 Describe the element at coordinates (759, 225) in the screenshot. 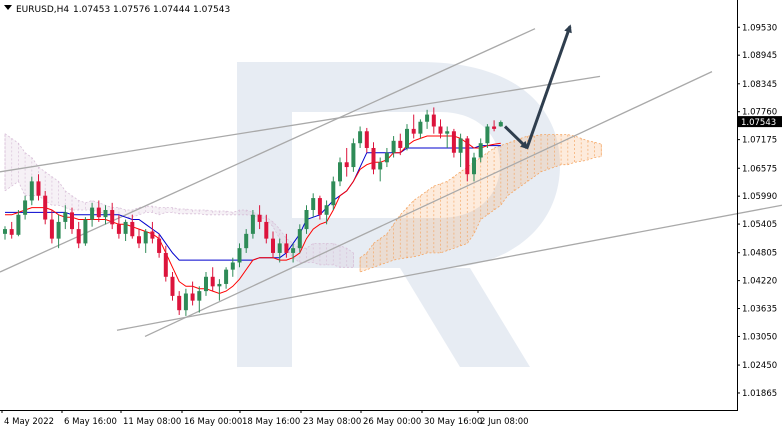

I see `y-tick-label: 1.05405` at that location.